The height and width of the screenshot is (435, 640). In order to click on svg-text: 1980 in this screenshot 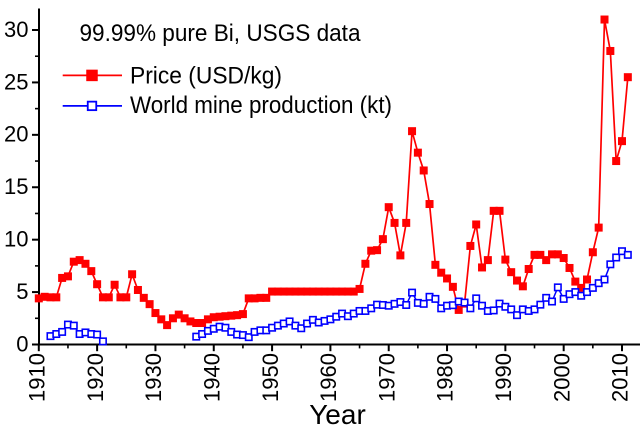, I will do `click(445, 377)`.